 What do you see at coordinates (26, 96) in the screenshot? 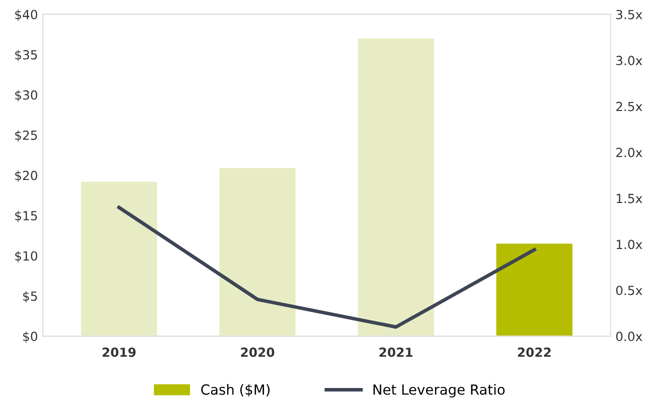
I see `y-tick-label: $30` at bounding box center [26, 96].